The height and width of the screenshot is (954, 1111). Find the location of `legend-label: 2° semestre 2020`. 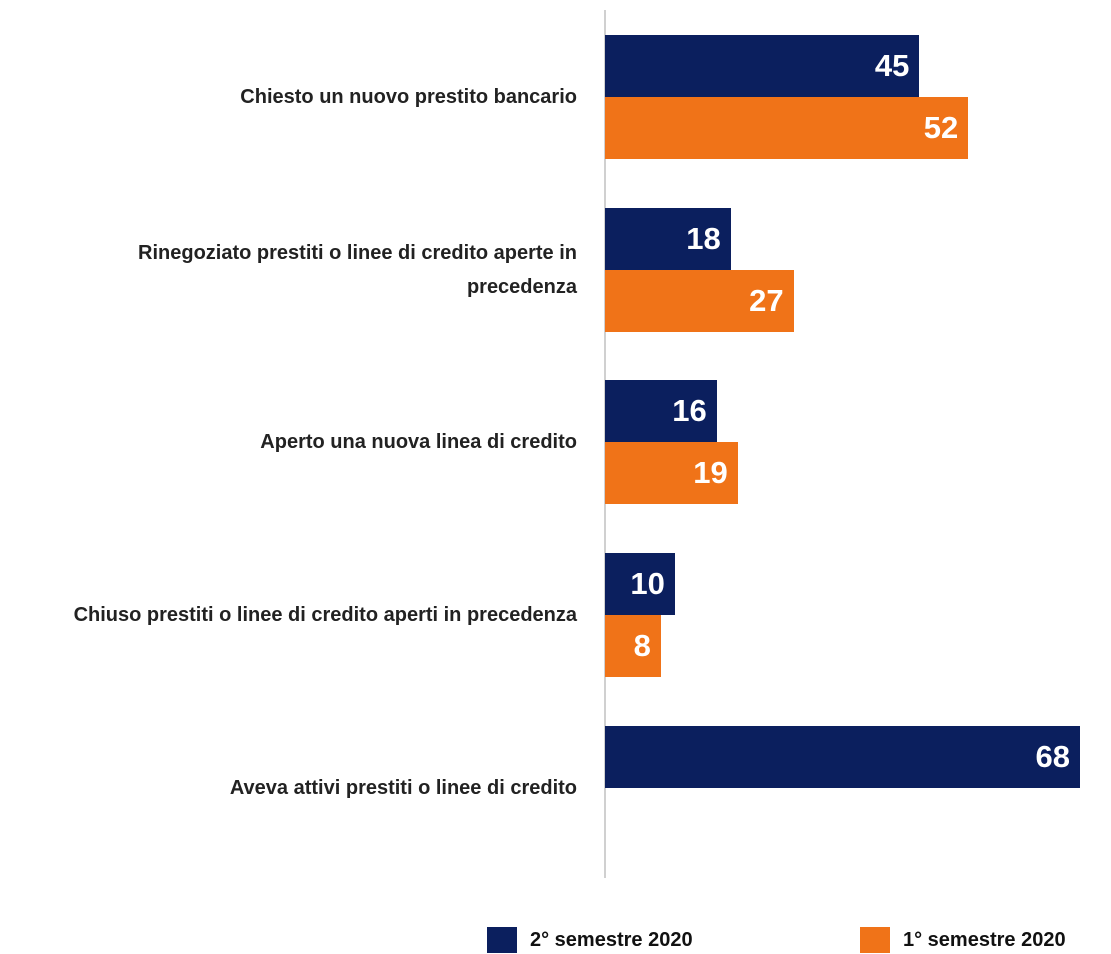

legend-label: 2° semestre 2020 is located at coordinates (611, 940).